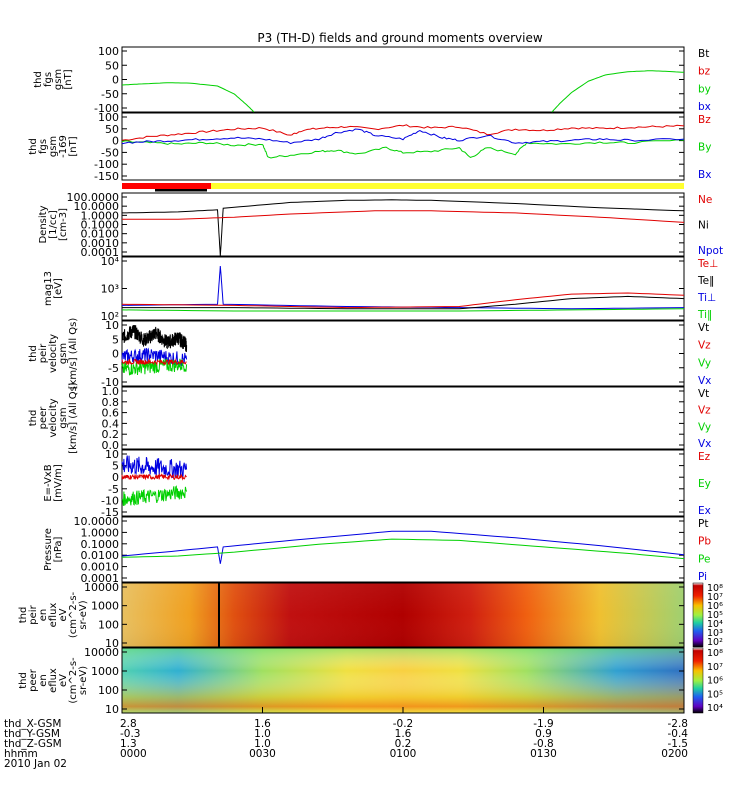  Describe the element at coordinates (58, 288) in the screenshot. I see `y-axis-label-line: [eV]` at that location.